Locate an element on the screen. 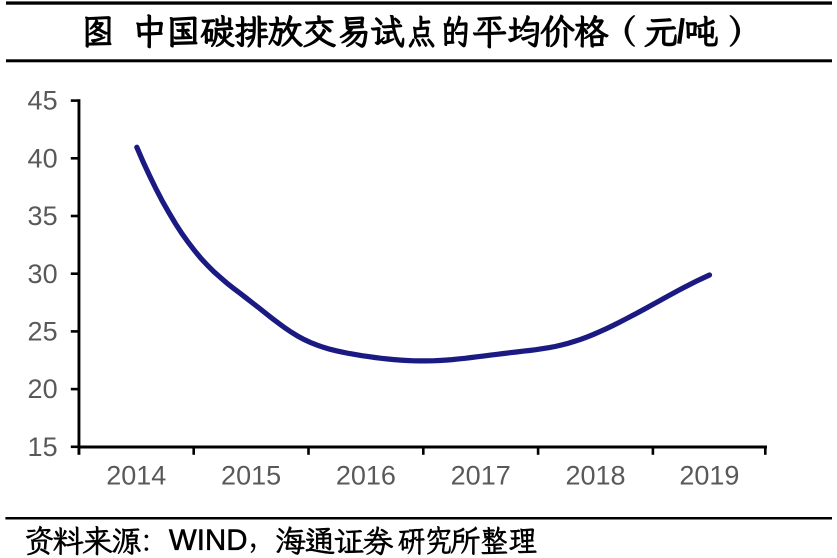 The width and height of the screenshot is (837, 558). svg-text: 2017 is located at coordinates (481, 476).